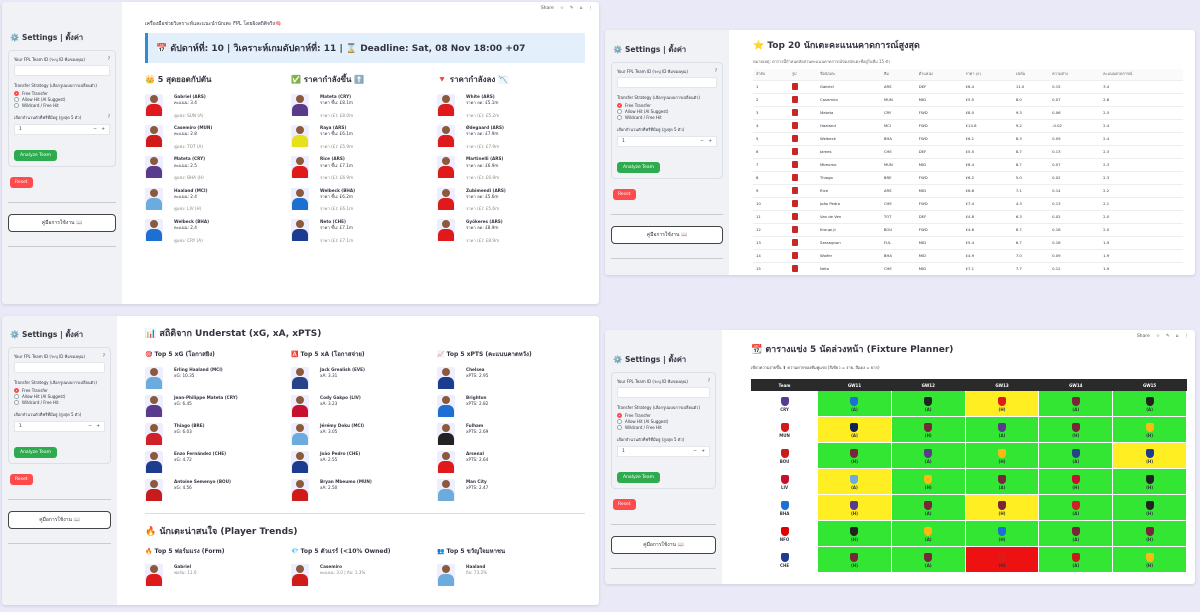 The width and height of the screenshot is (1200, 612). What do you see at coordinates (1002, 487) in the screenshot?
I see `venue: (A)` at bounding box center [1002, 487].